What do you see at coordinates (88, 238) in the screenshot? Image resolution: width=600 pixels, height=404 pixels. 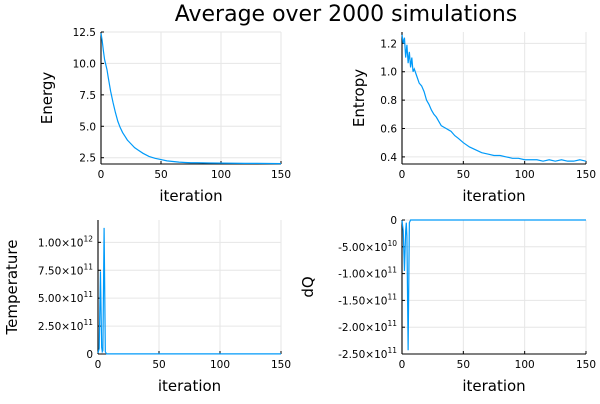 I see `y-tick-exponent: 12` at bounding box center [88, 238].